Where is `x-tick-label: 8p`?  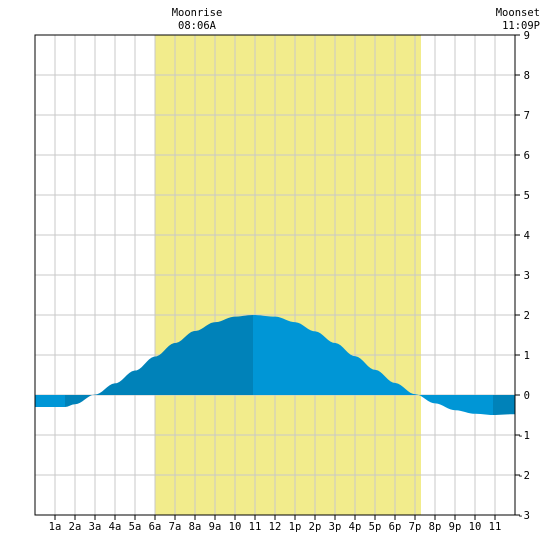
x-tick-label: 8p is located at coordinates (435, 527).